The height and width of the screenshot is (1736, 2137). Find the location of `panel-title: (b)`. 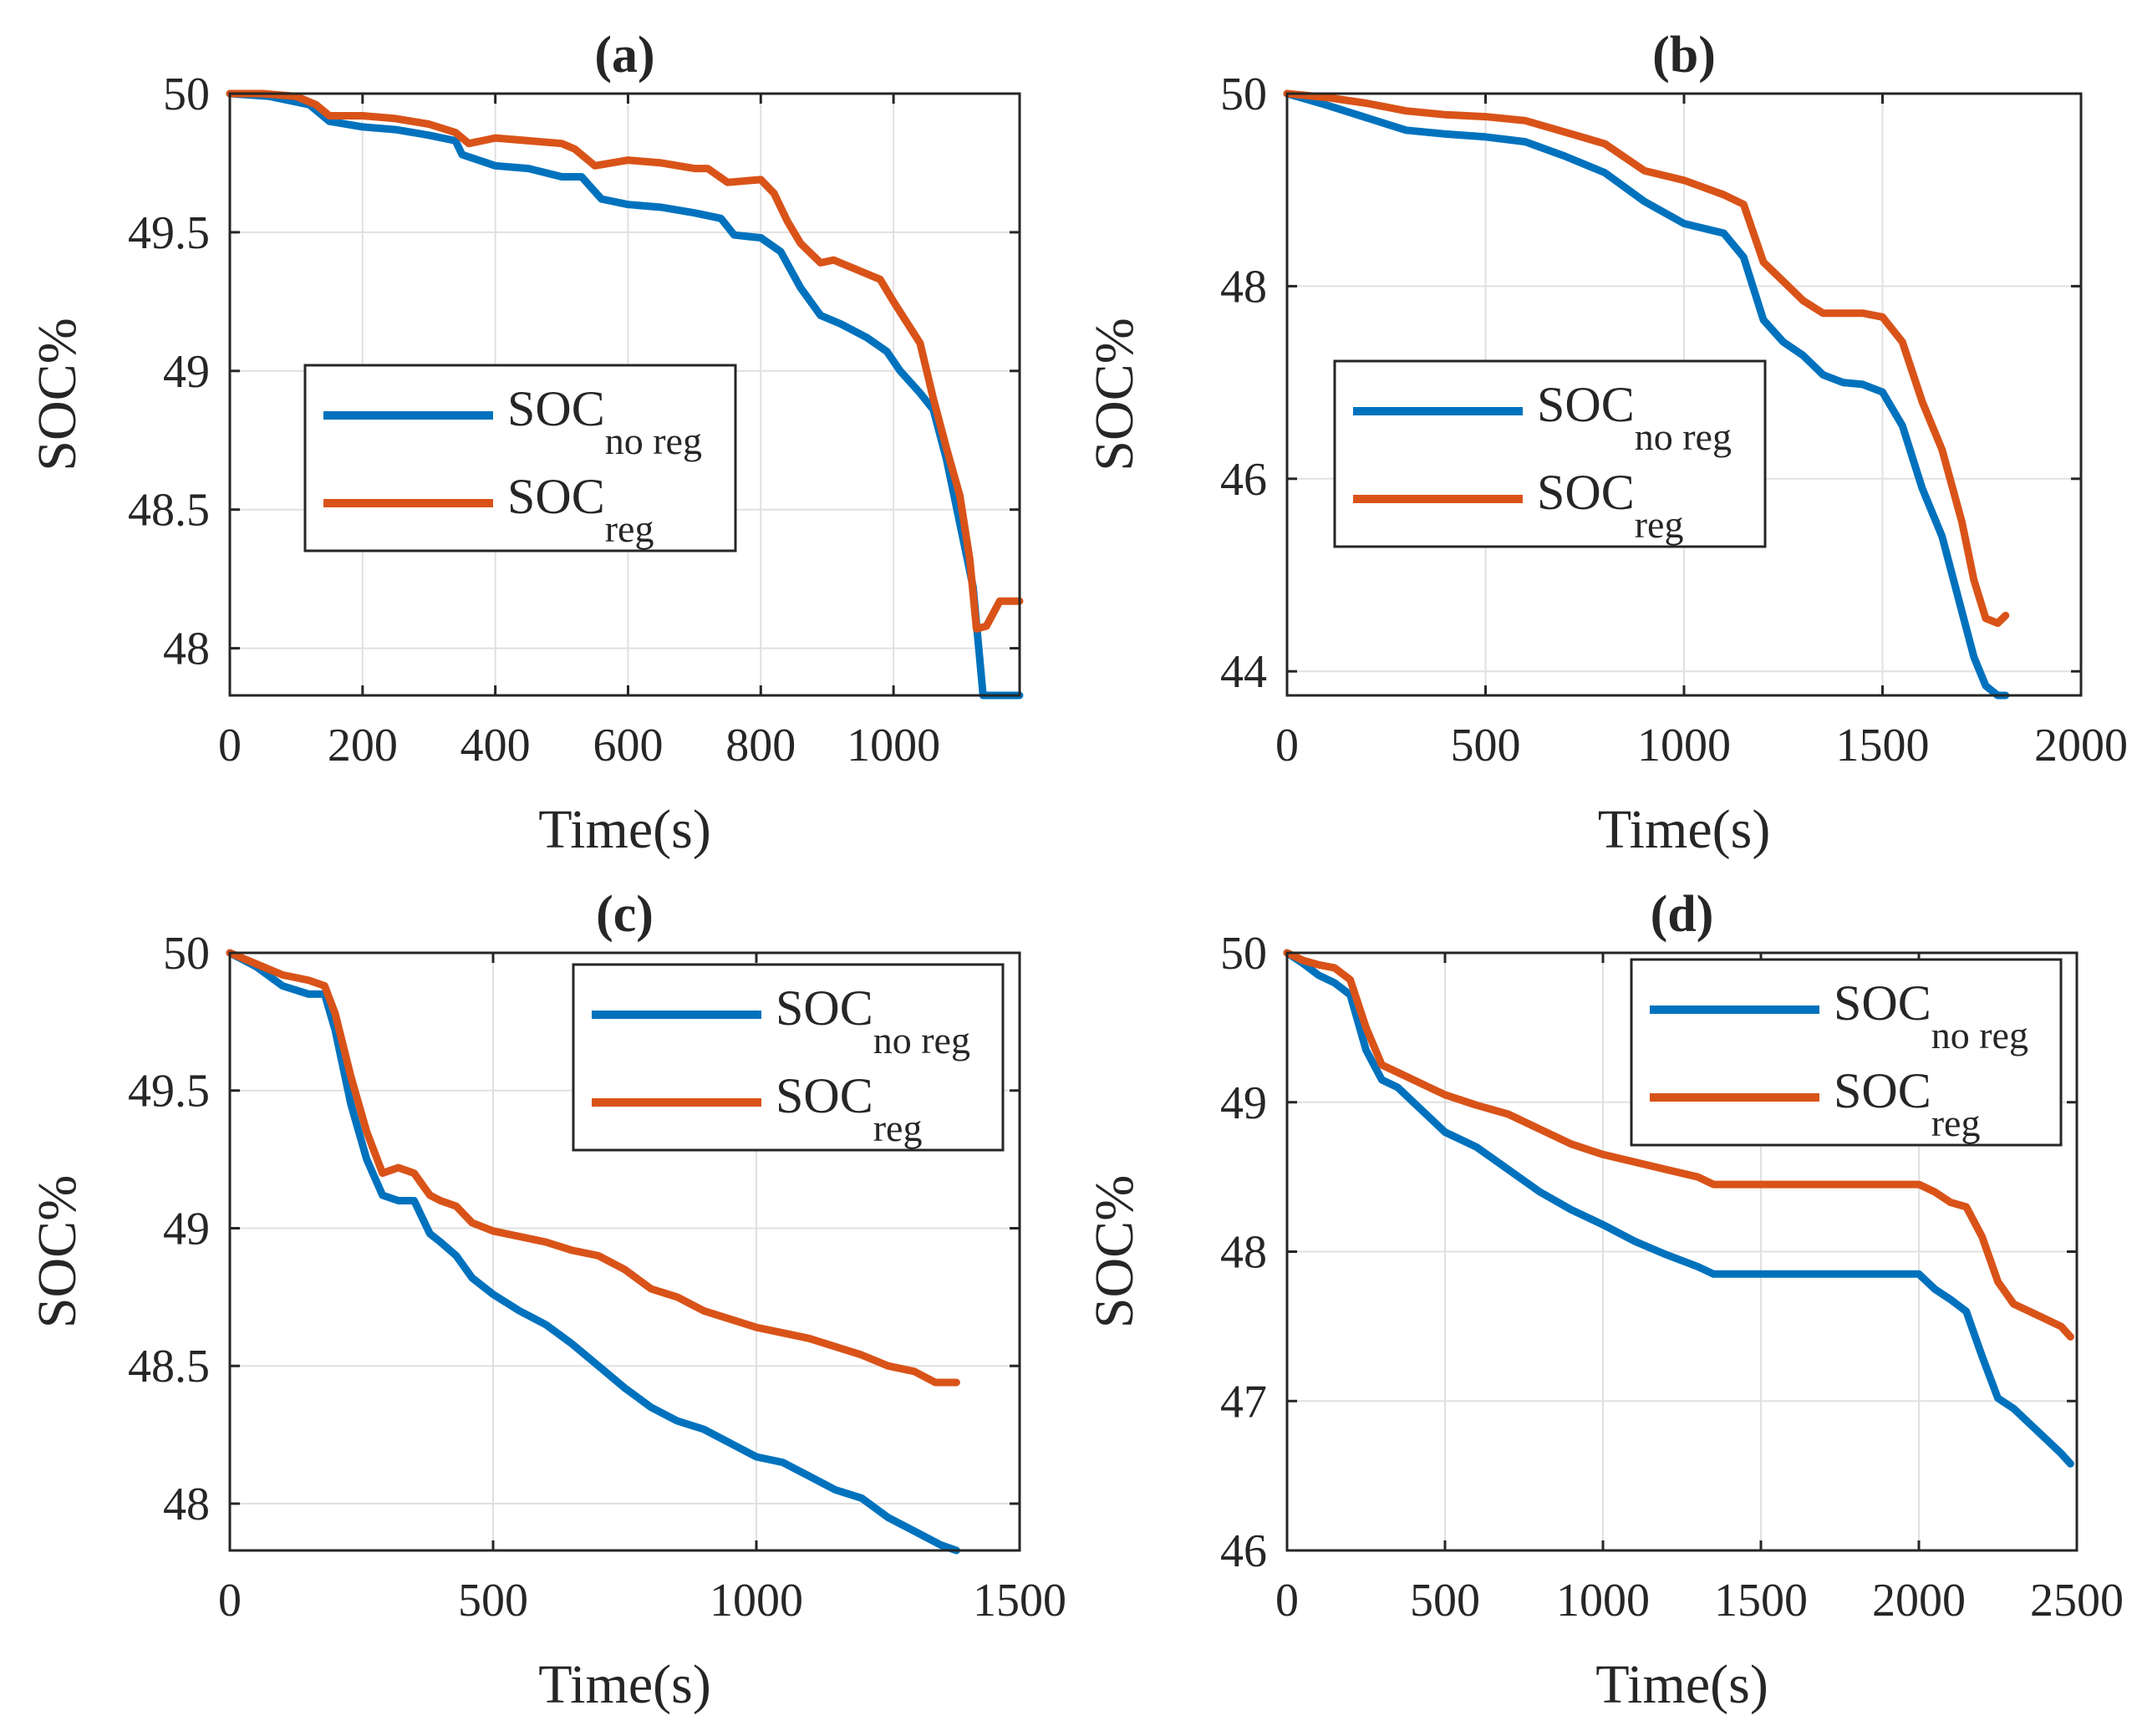

panel-title: (b) is located at coordinates (1684, 55).